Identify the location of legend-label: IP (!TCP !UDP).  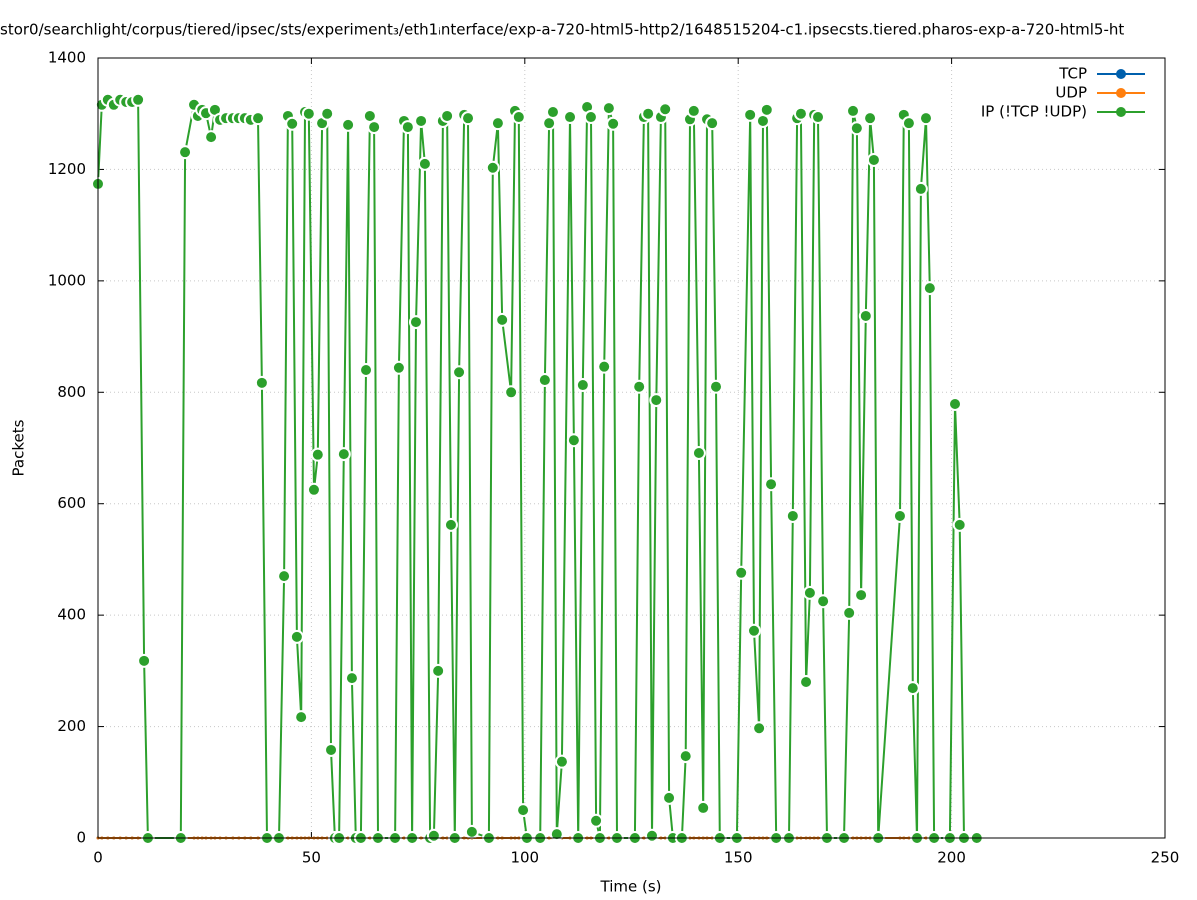
(1034, 112).